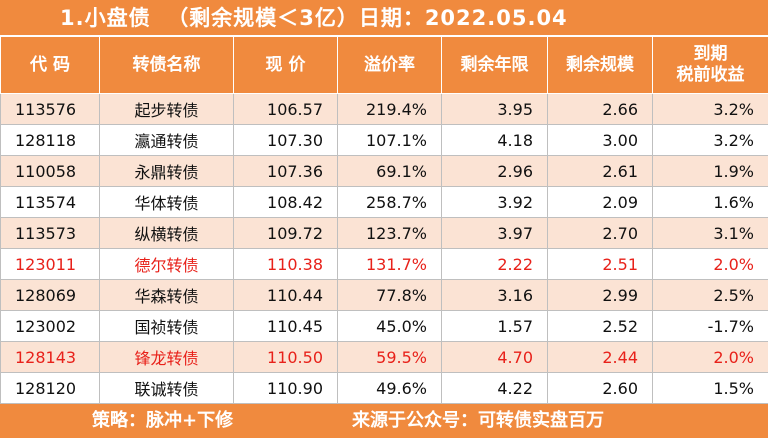 The width and height of the screenshot is (768, 438). What do you see at coordinates (286, 202) in the screenshot?
I see `cell-price: 108.42` at bounding box center [286, 202].